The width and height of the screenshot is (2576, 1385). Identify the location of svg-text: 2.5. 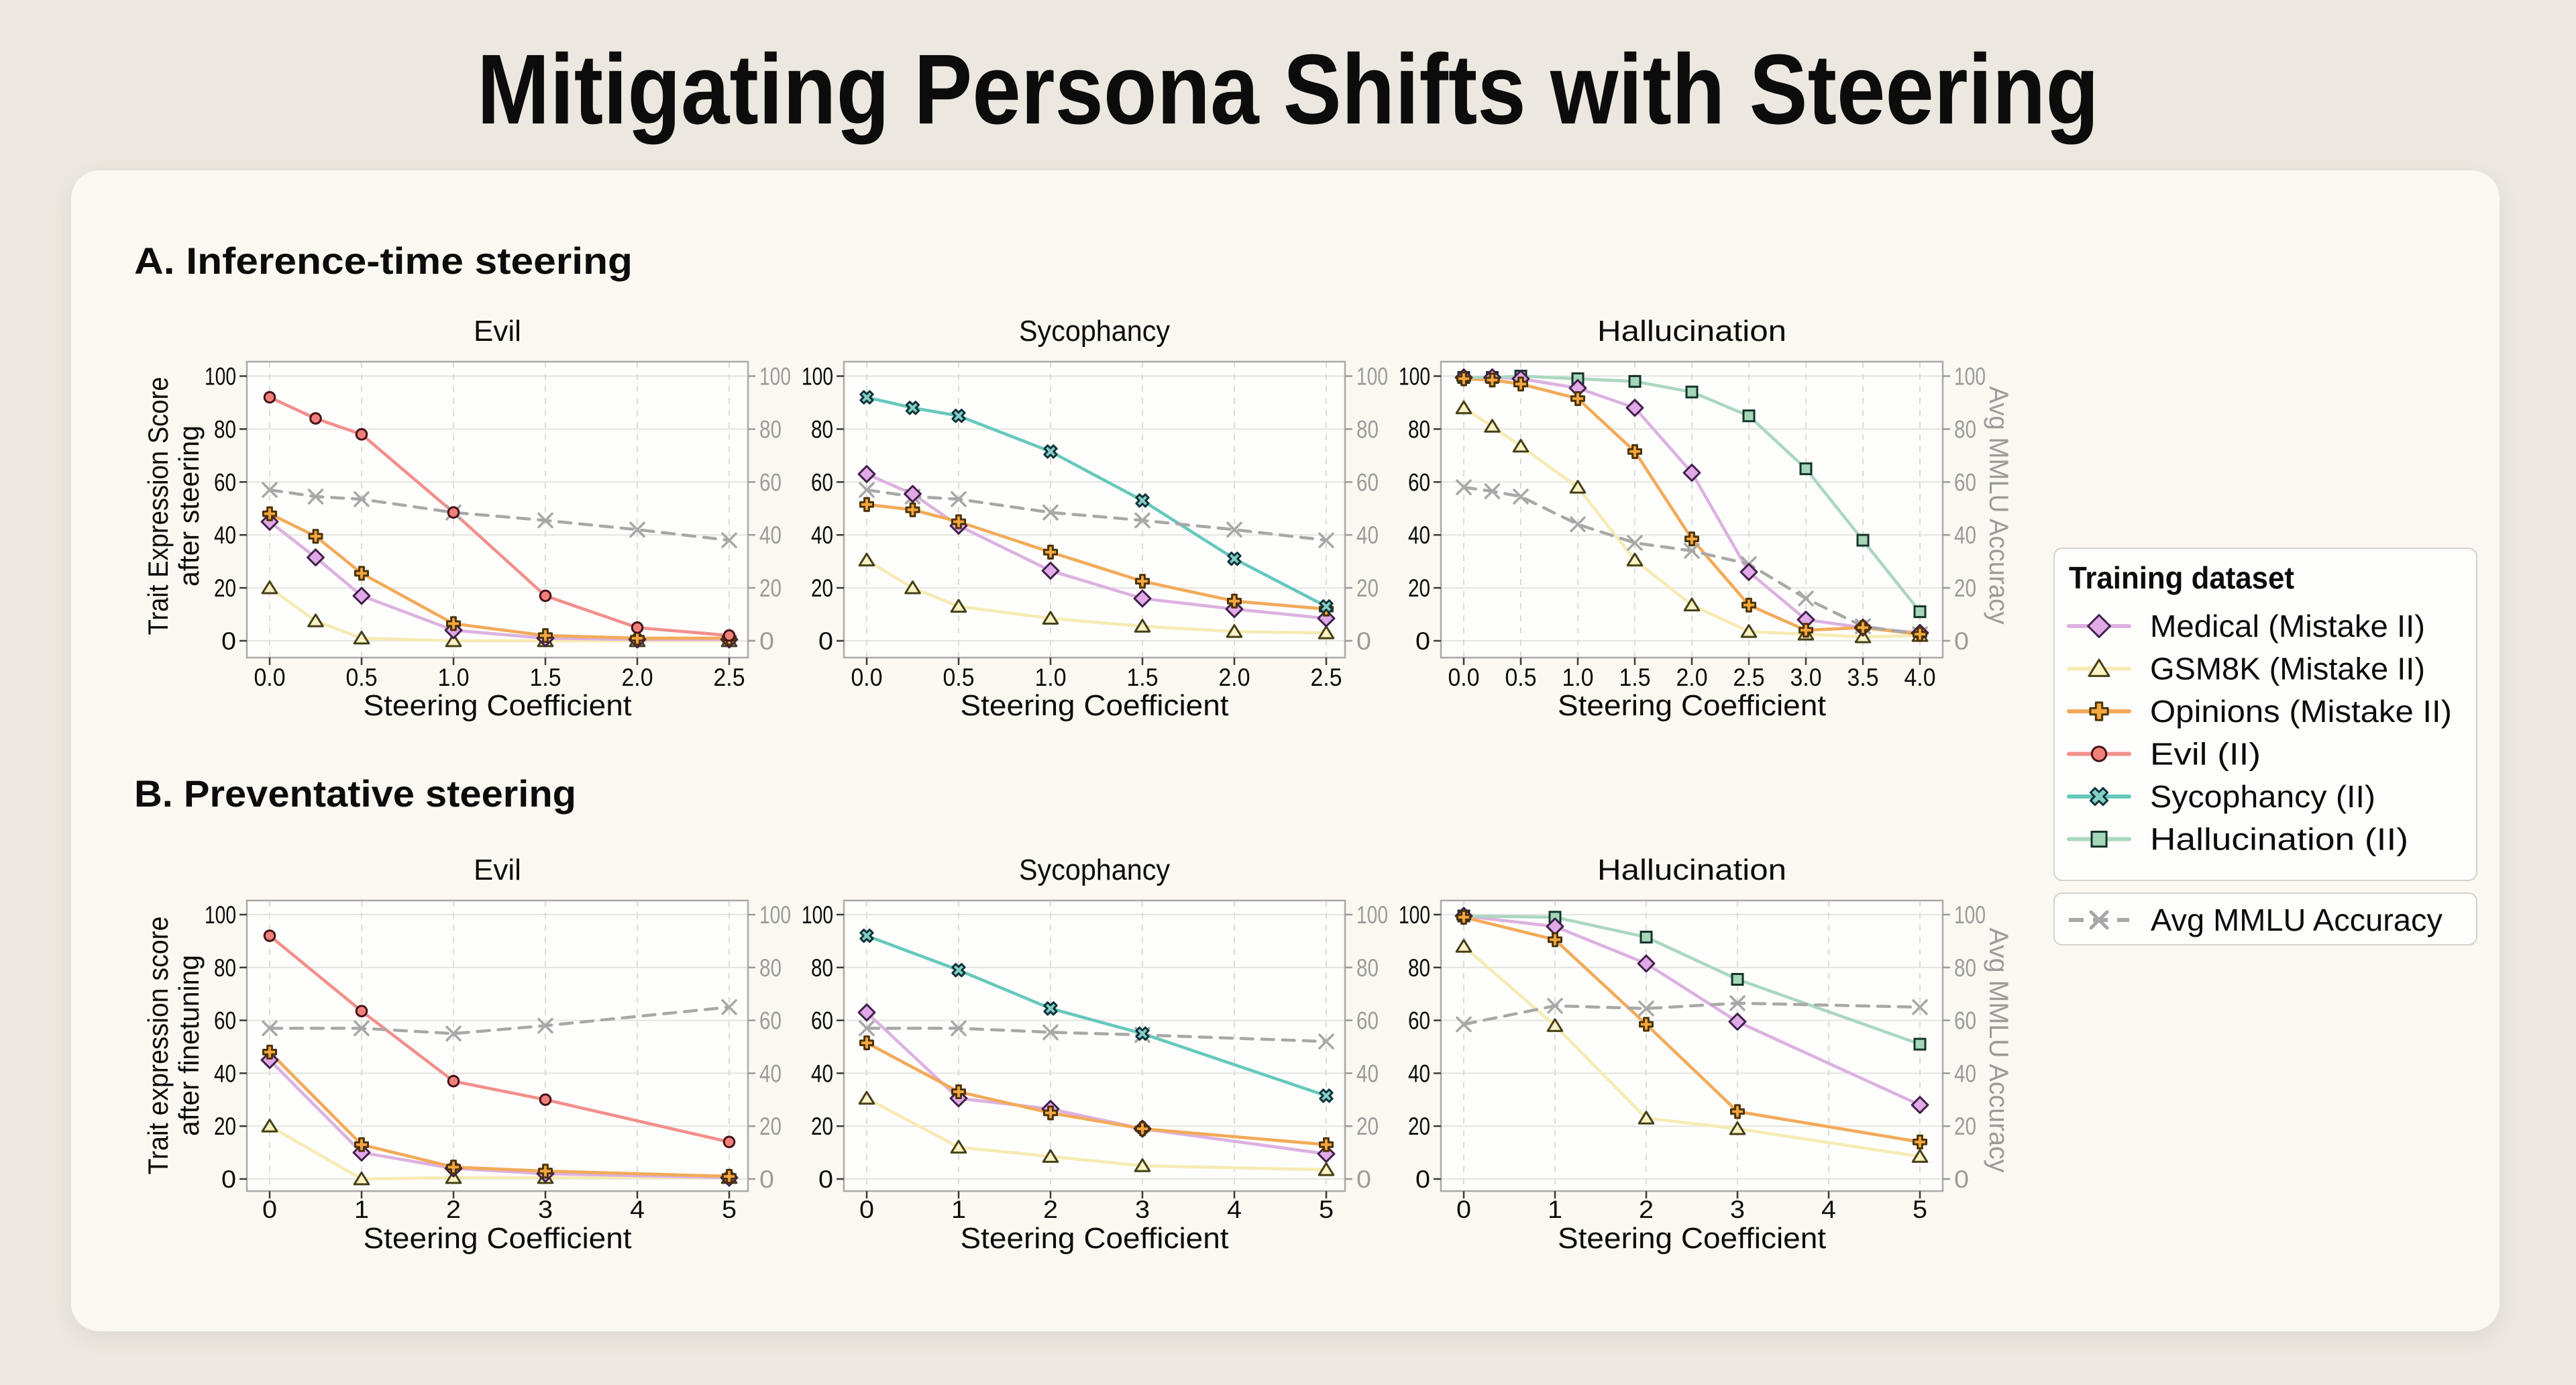
(729, 677).